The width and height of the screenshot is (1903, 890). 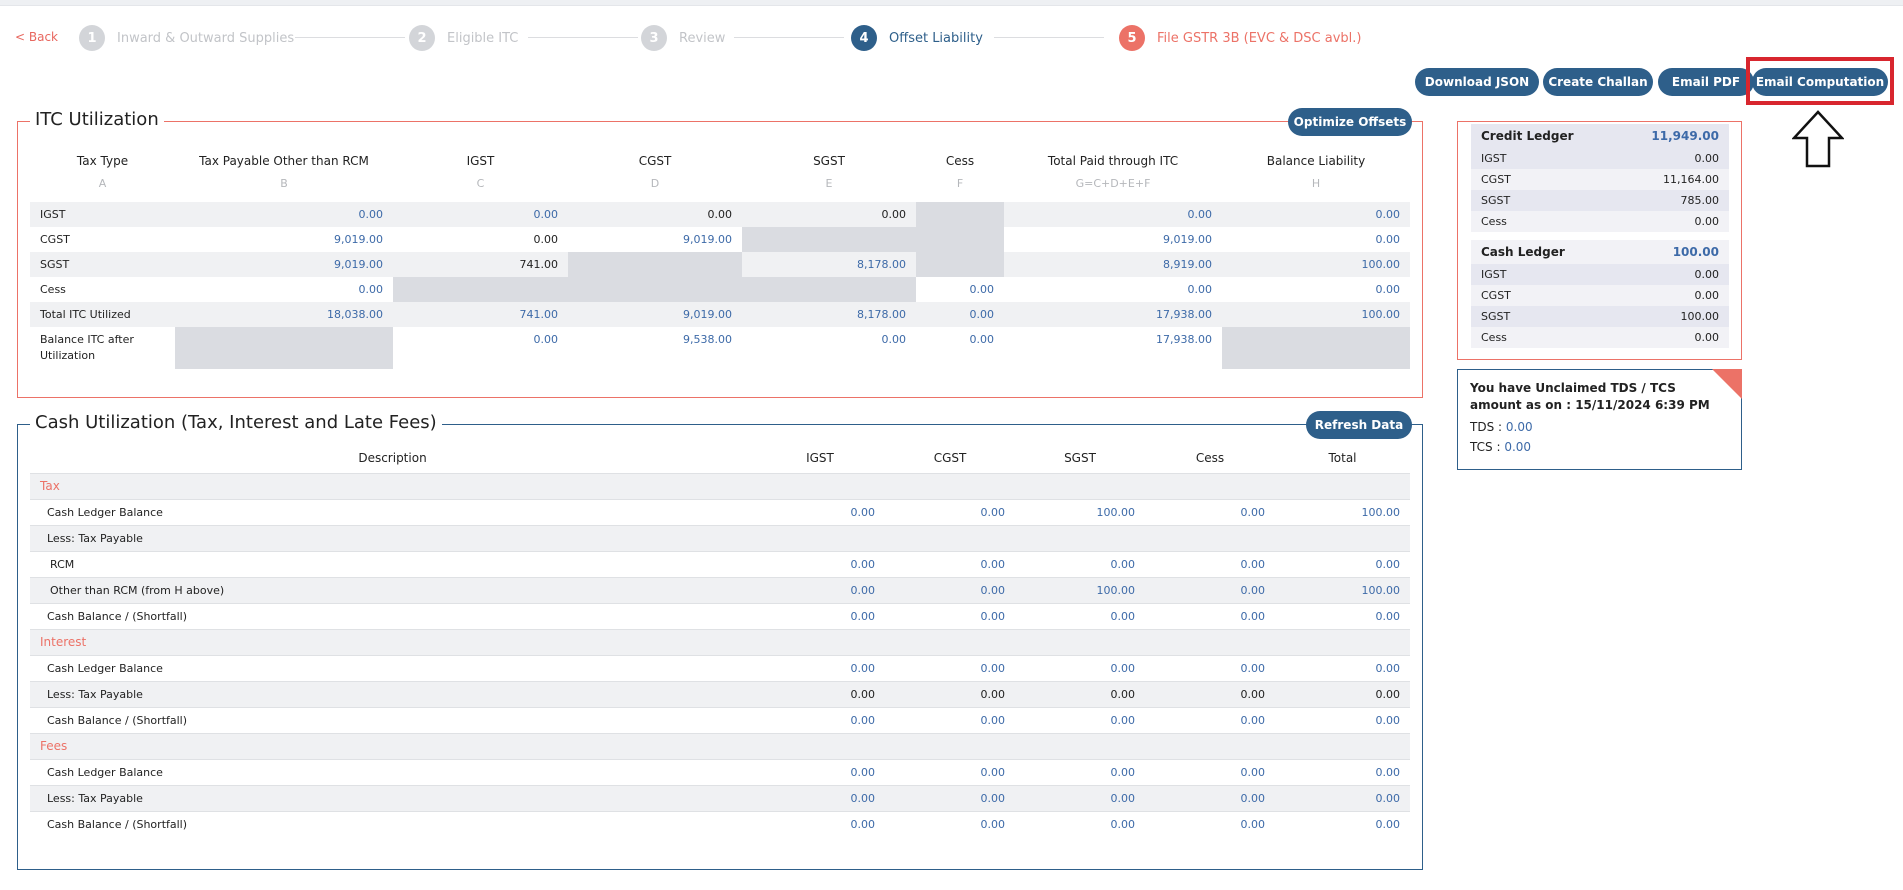 I want to click on list-item: IGST 0.00, so click(x=1600, y=274).